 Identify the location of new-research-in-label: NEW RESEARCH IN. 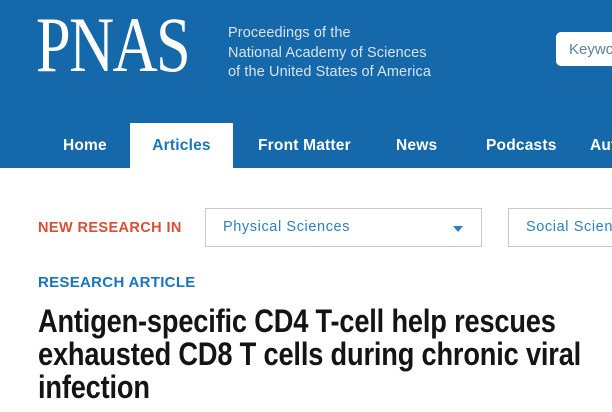
(110, 228).